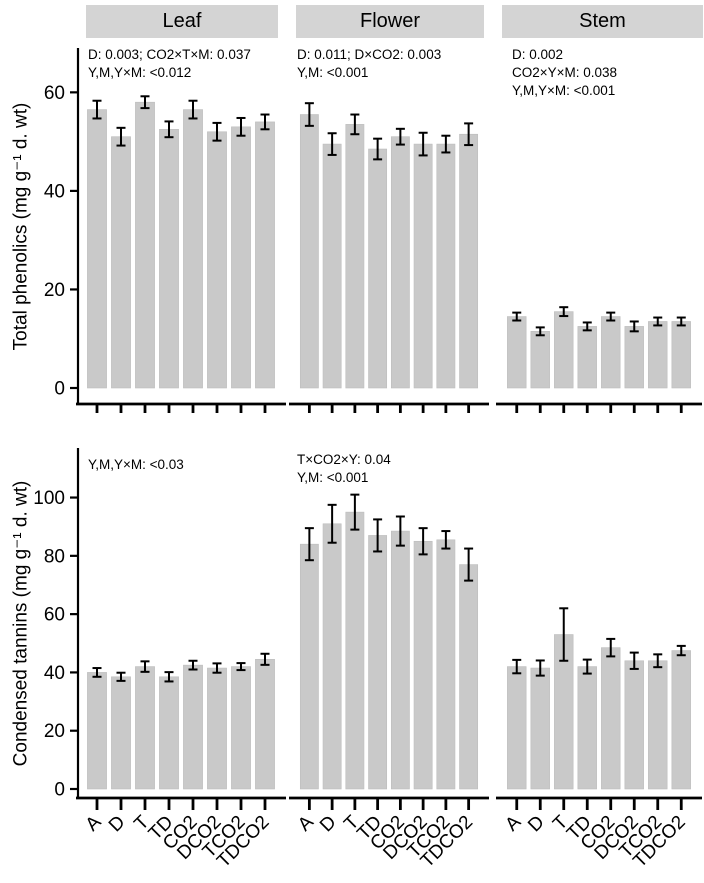  Describe the element at coordinates (169, 64) in the screenshot. I see `stats-annotation-phenolics-leaf: D: 0.003; CO2×T×M: 0.037 Y,M,Y×M: <0.012` at that location.